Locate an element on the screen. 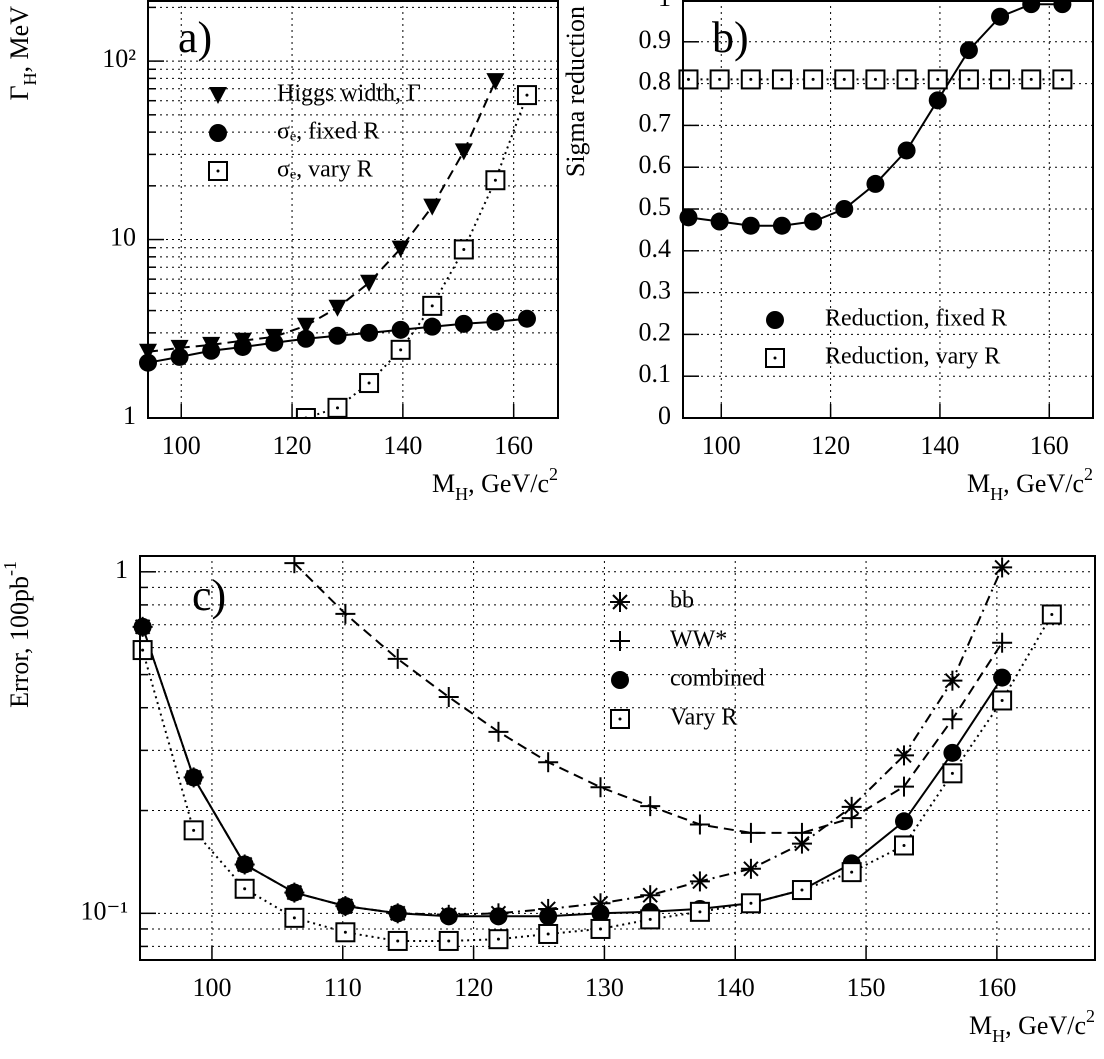 The image size is (1104, 1059). x-tick-label: 150 is located at coordinates (866, 987).